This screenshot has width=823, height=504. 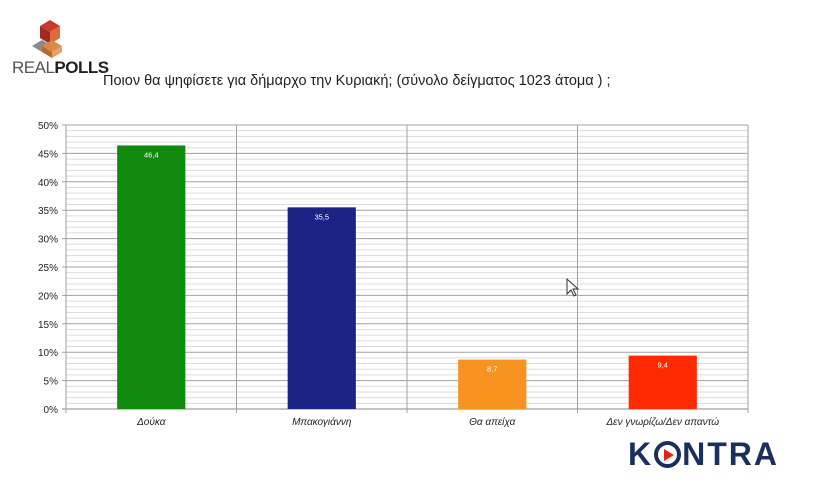 I want to click on x-tick-label: Δούκα, so click(x=151, y=422).